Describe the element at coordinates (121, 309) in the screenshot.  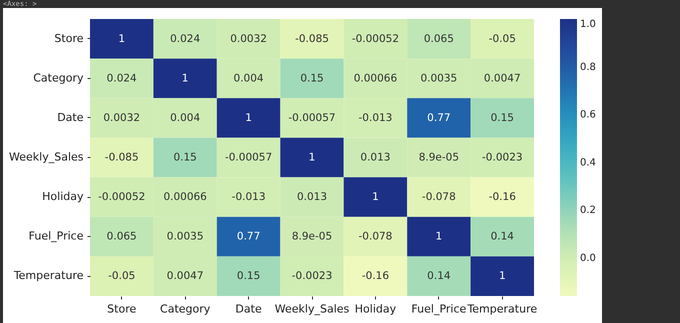
I see `x-tick-label: Store` at that location.